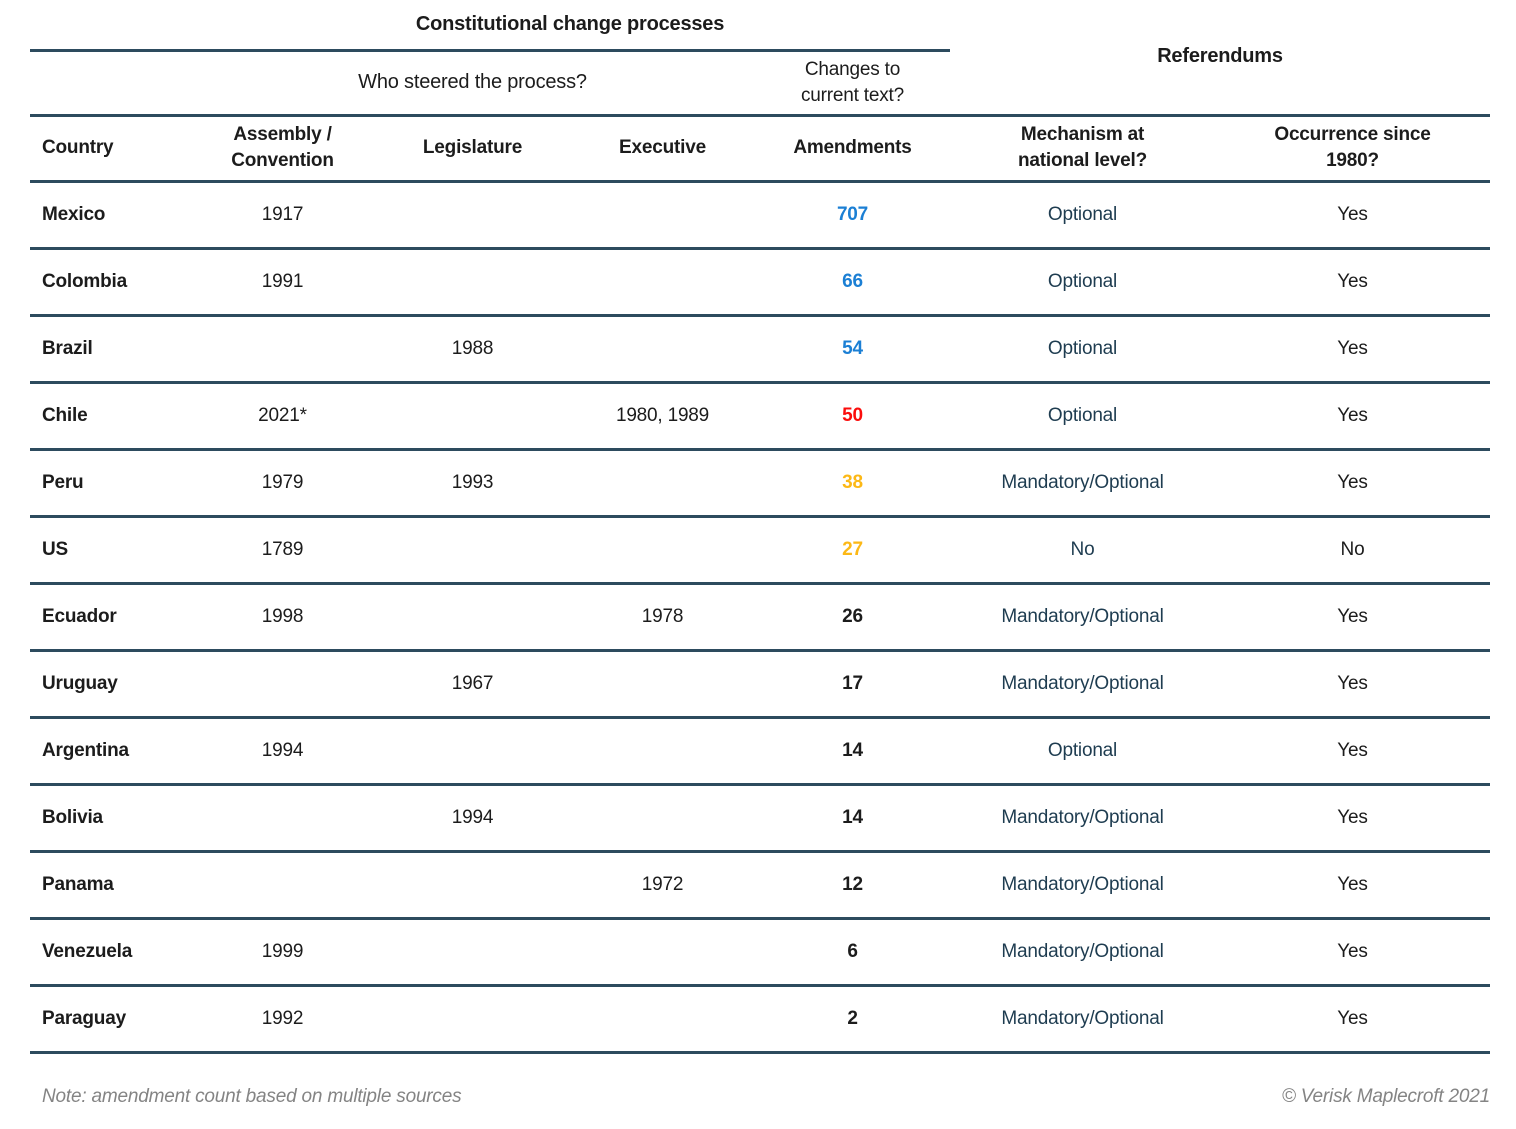  What do you see at coordinates (110, 818) in the screenshot?
I see `cell-country: Bolivia` at bounding box center [110, 818].